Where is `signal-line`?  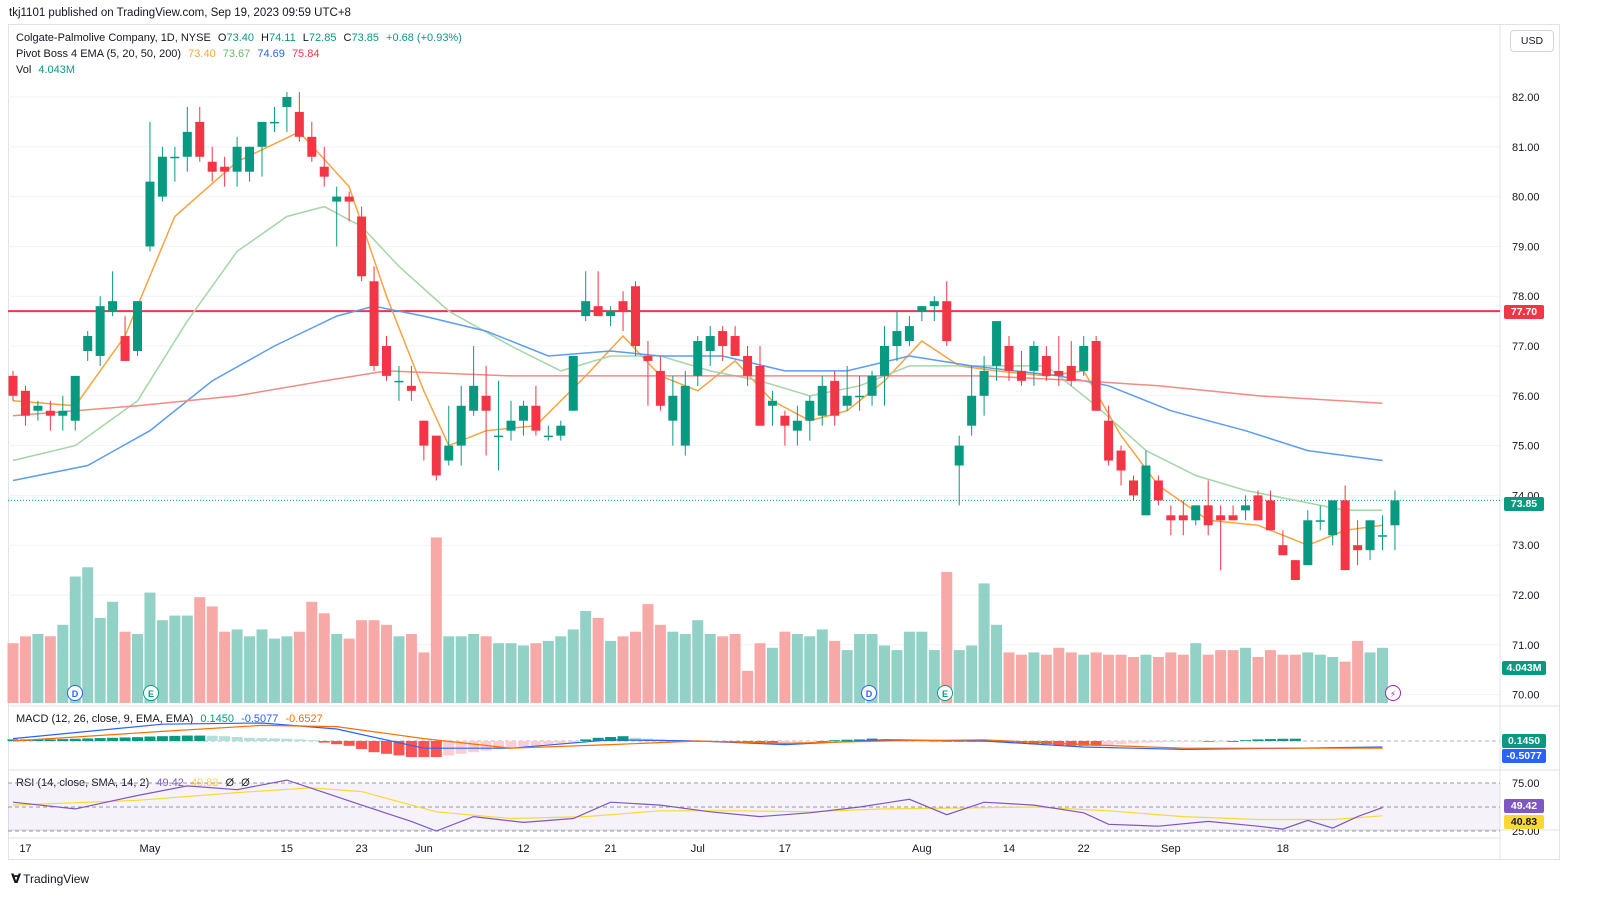 signal-line is located at coordinates (697, 736).